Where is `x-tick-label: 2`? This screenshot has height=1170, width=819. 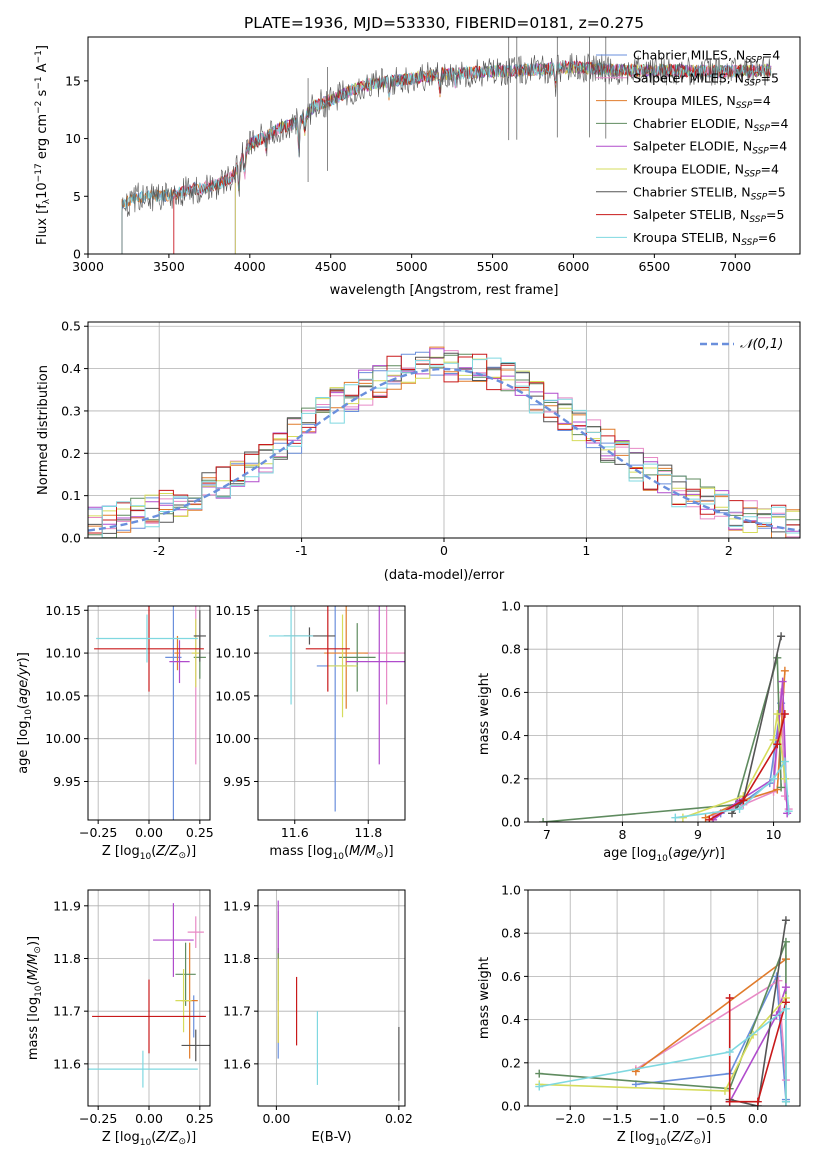 x-tick-label: 2 is located at coordinates (729, 550).